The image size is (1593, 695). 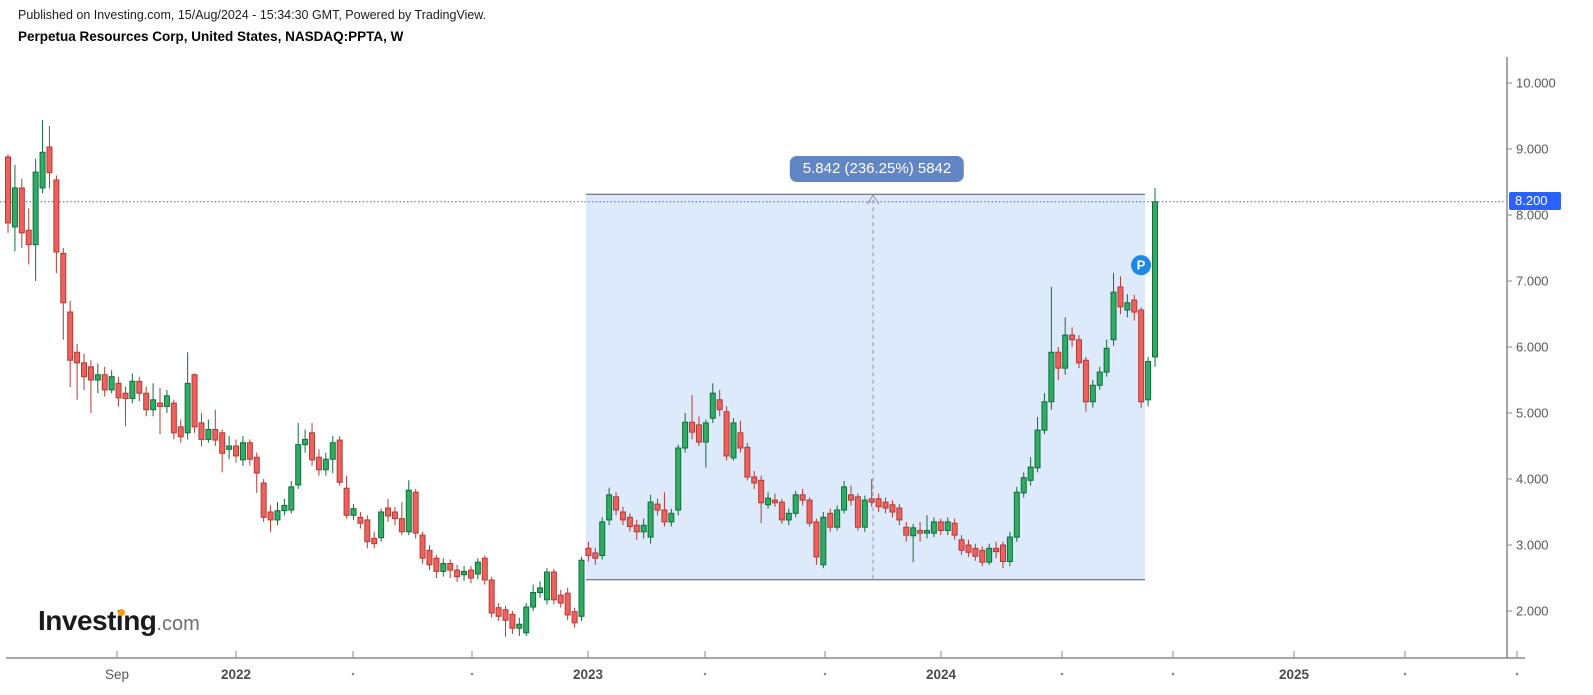 What do you see at coordinates (941, 674) in the screenshot?
I see `time-tick-label: 2024` at bounding box center [941, 674].